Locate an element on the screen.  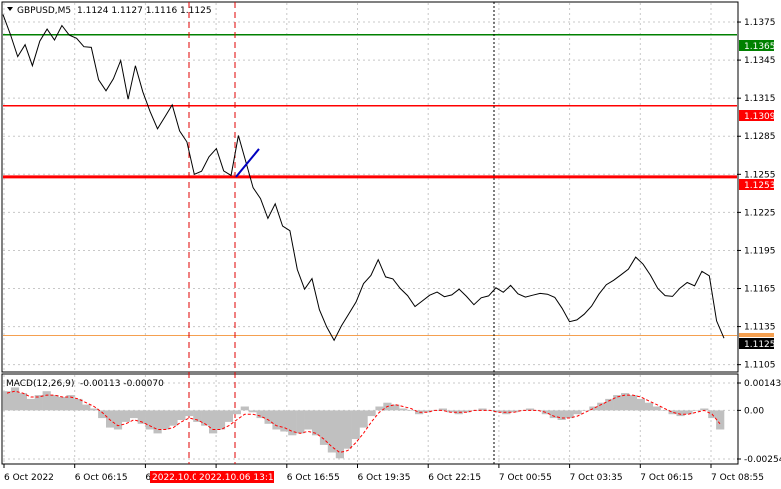
level-tag-1253: 1.1253 is located at coordinates (757, 185).